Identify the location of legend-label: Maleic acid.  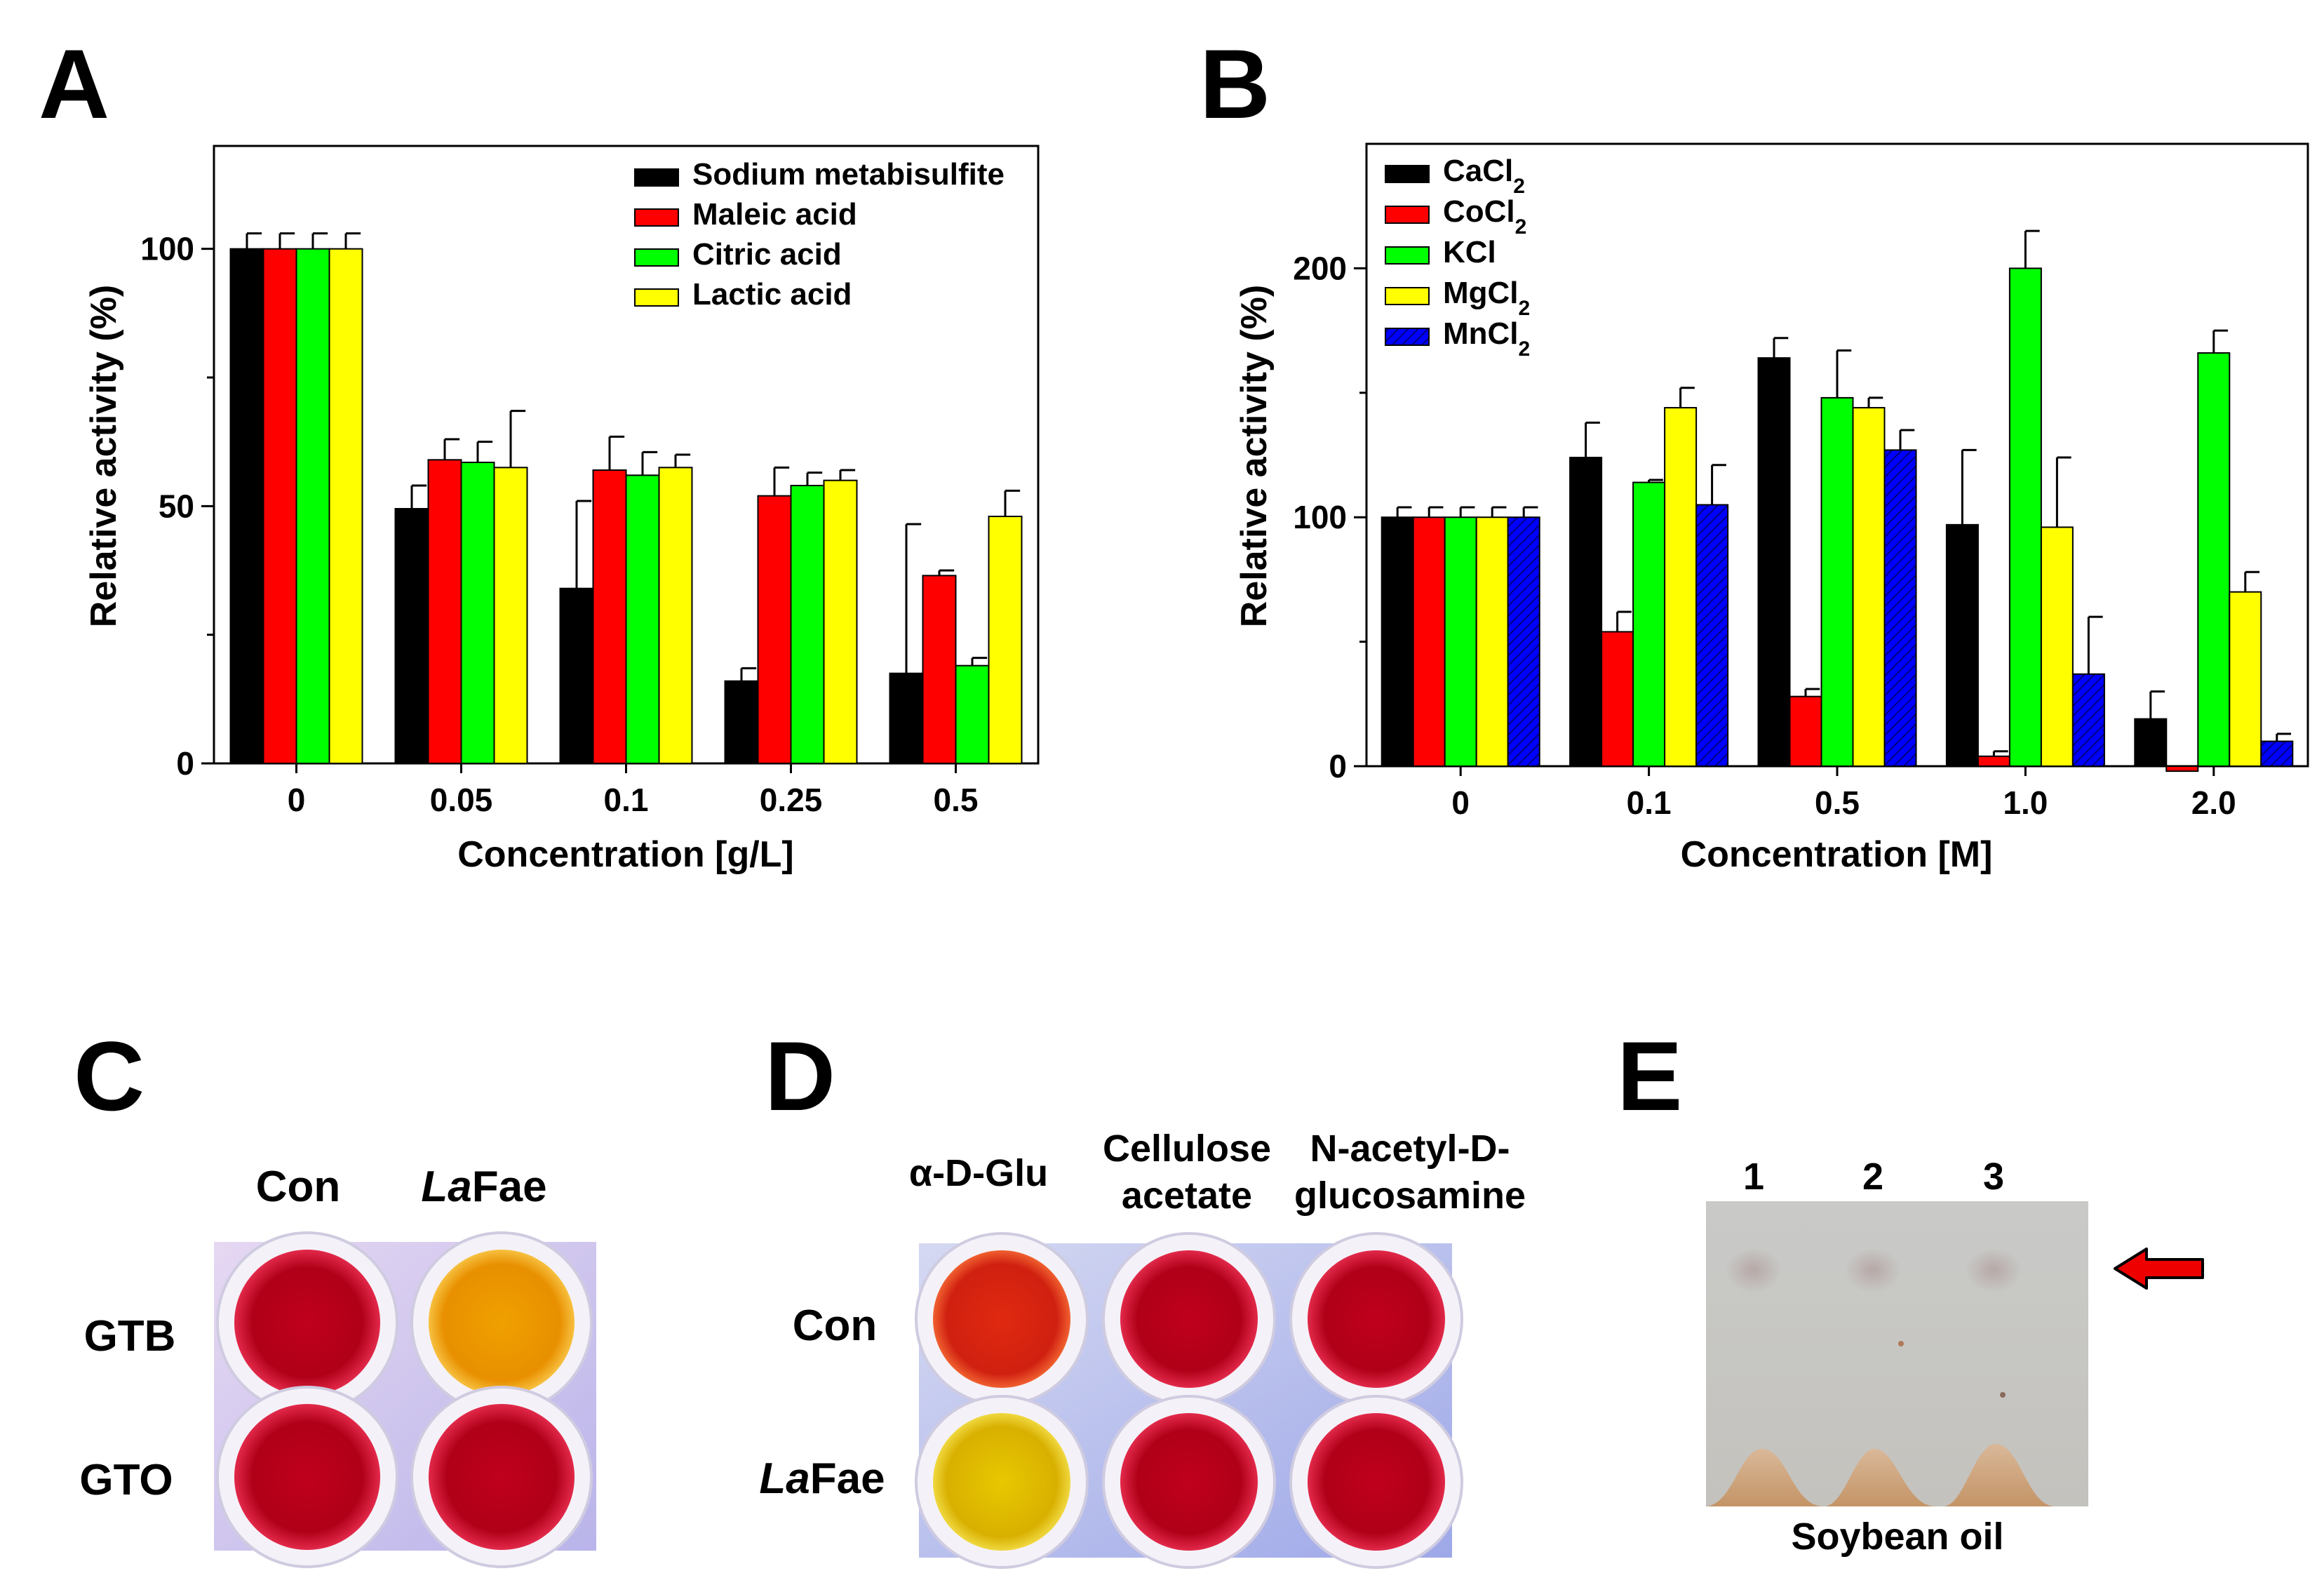
(774, 214).